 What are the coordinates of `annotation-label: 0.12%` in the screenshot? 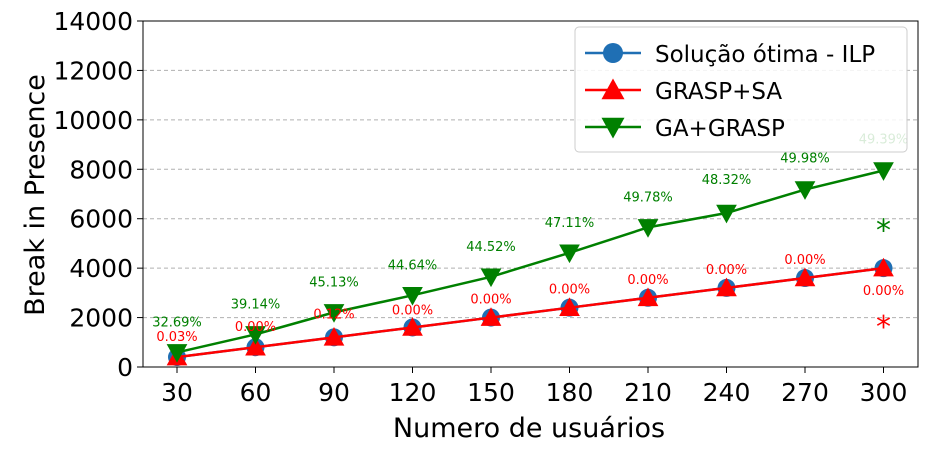 It's located at (333, 314).